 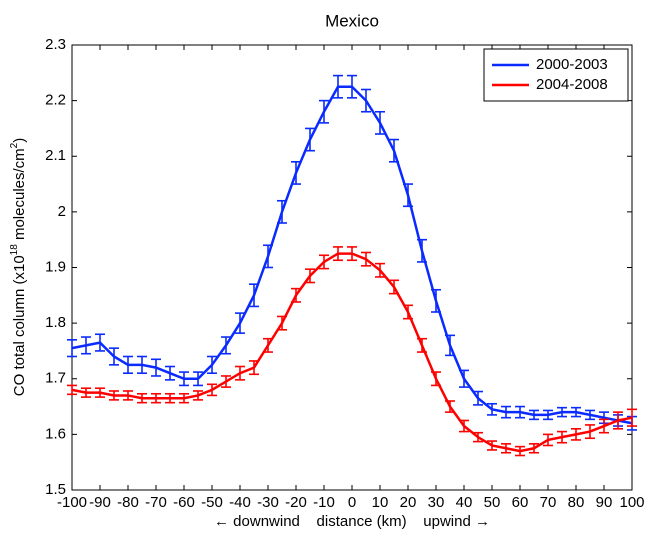 I want to click on chart-title: Mexico, so click(x=352, y=20).